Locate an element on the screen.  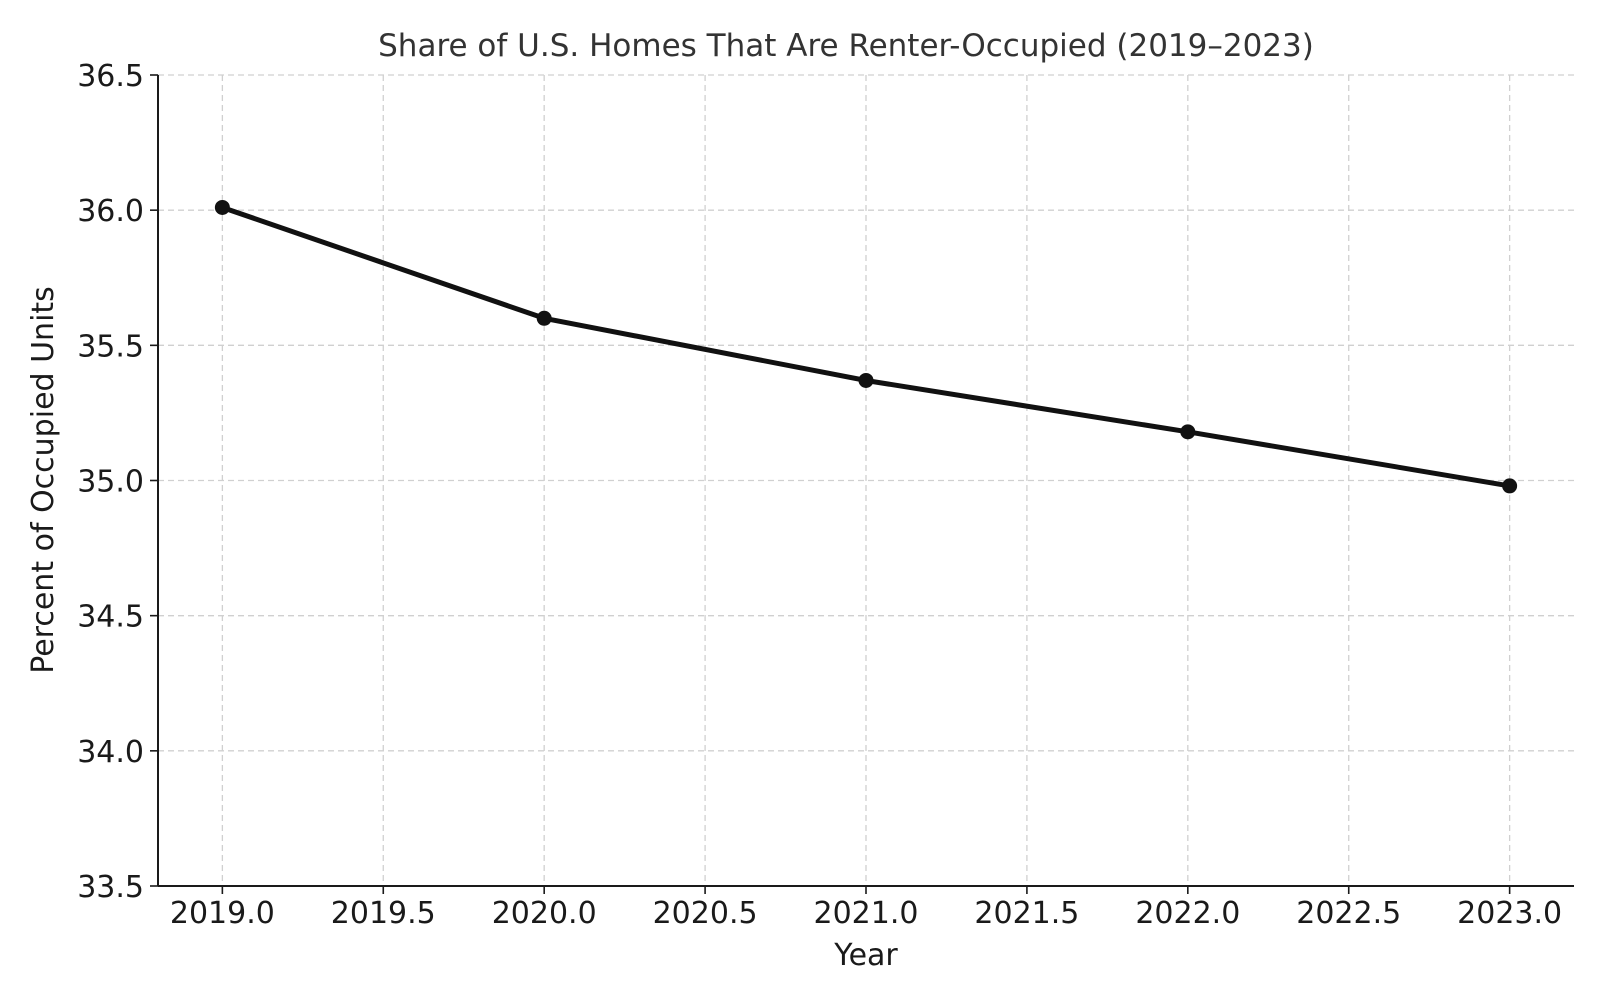
x-tick-label: 2019.0 is located at coordinates (222, 913).